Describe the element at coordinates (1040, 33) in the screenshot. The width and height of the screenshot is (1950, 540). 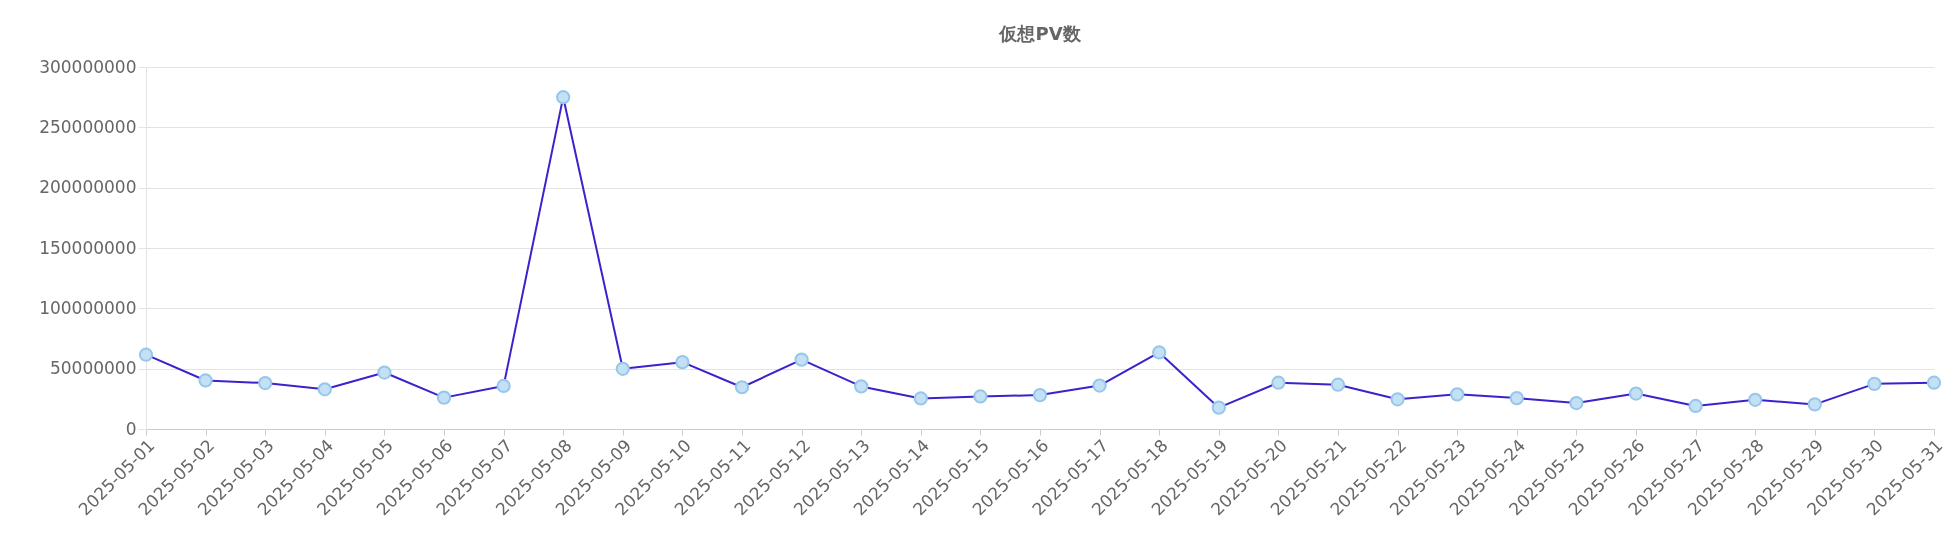
I see `chart-title: 仮想PV数` at that location.